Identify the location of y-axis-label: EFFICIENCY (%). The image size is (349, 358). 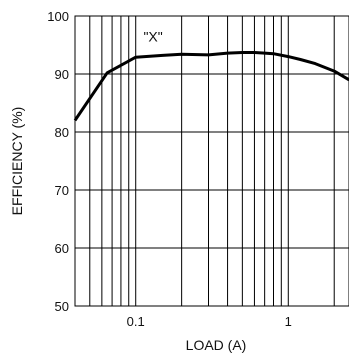
(17, 161).